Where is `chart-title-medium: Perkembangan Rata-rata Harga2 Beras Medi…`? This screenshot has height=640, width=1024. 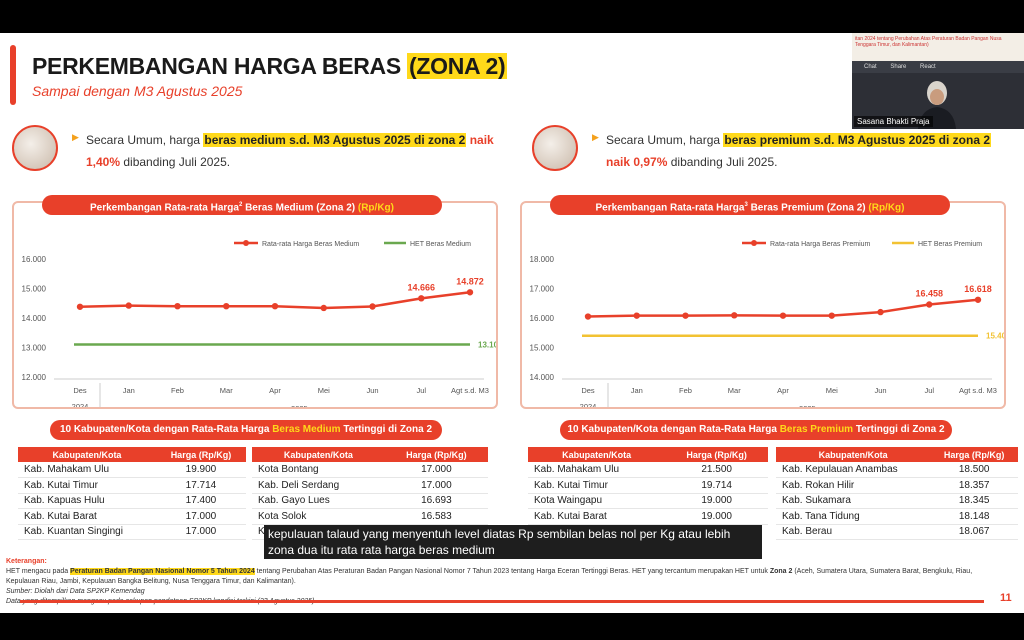 chart-title-medium: Perkembangan Rata-rata Harga2 Beras Medi… is located at coordinates (242, 205).